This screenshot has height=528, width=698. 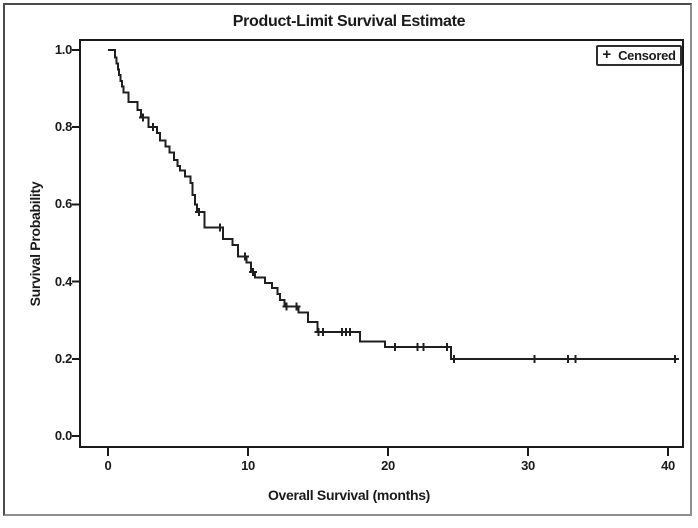 What do you see at coordinates (63, 127) in the screenshot?
I see `y-tick-label: 0.8` at bounding box center [63, 127].